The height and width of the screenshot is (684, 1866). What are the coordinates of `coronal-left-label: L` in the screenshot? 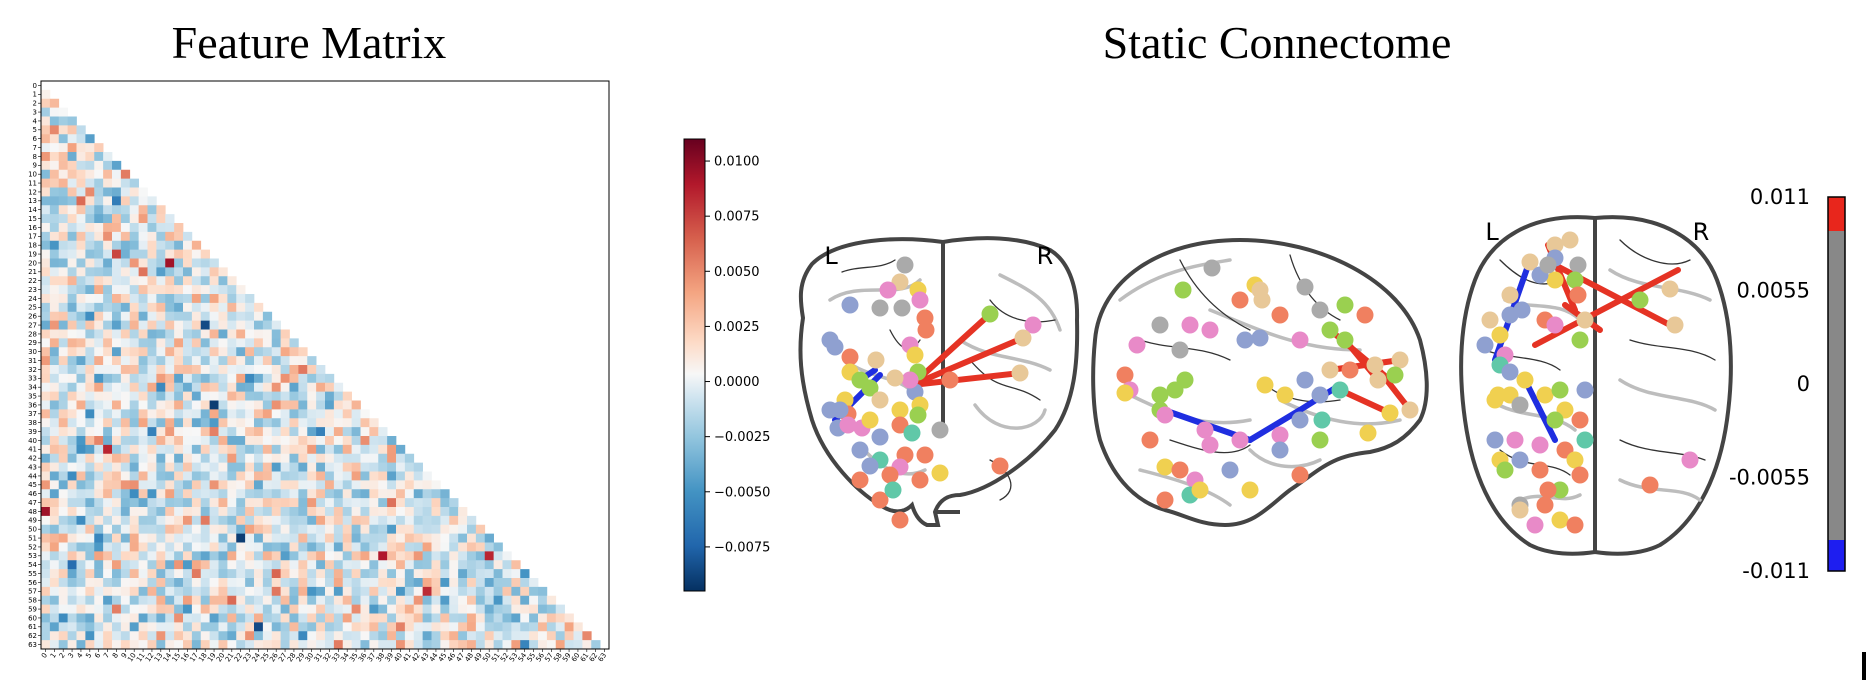 It's located at (831, 256).